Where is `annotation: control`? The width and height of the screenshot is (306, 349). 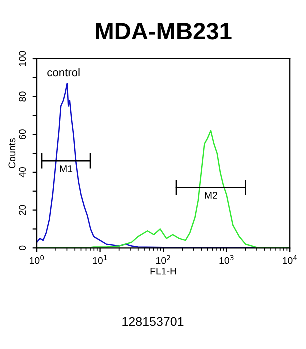 annotation: control is located at coordinates (64, 72).